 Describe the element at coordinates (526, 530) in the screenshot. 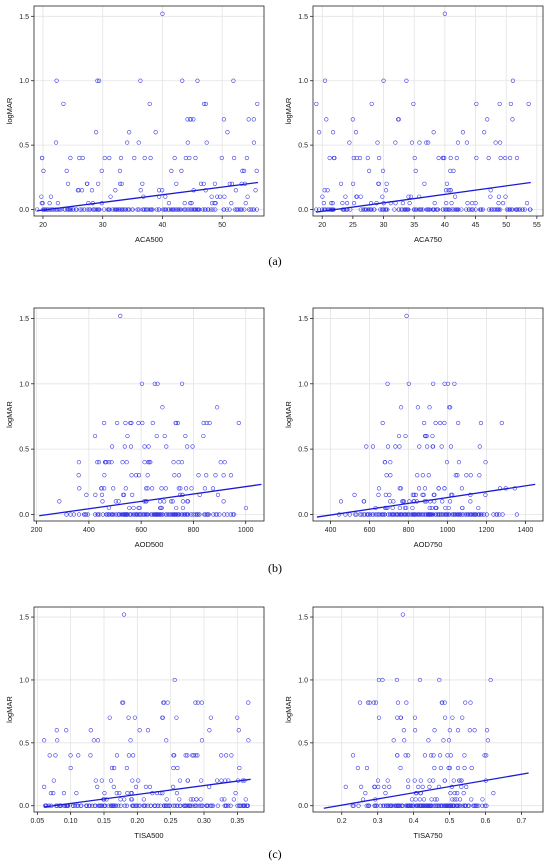

I see `x-tick-label: 1400` at that location.